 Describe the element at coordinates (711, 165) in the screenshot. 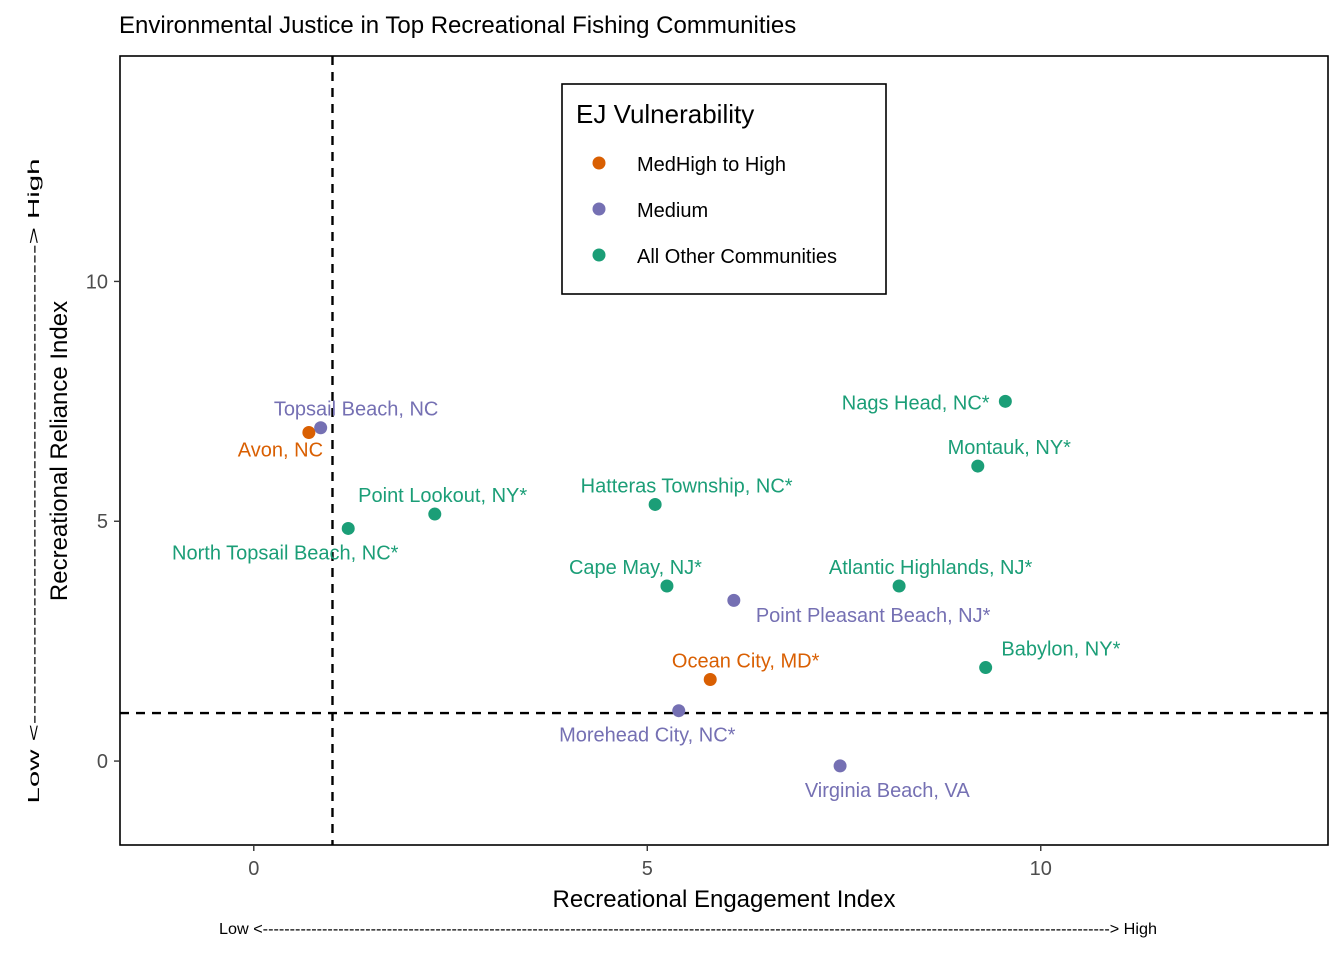

I see `legend-label-medhigh: MedHigh to High` at that location.